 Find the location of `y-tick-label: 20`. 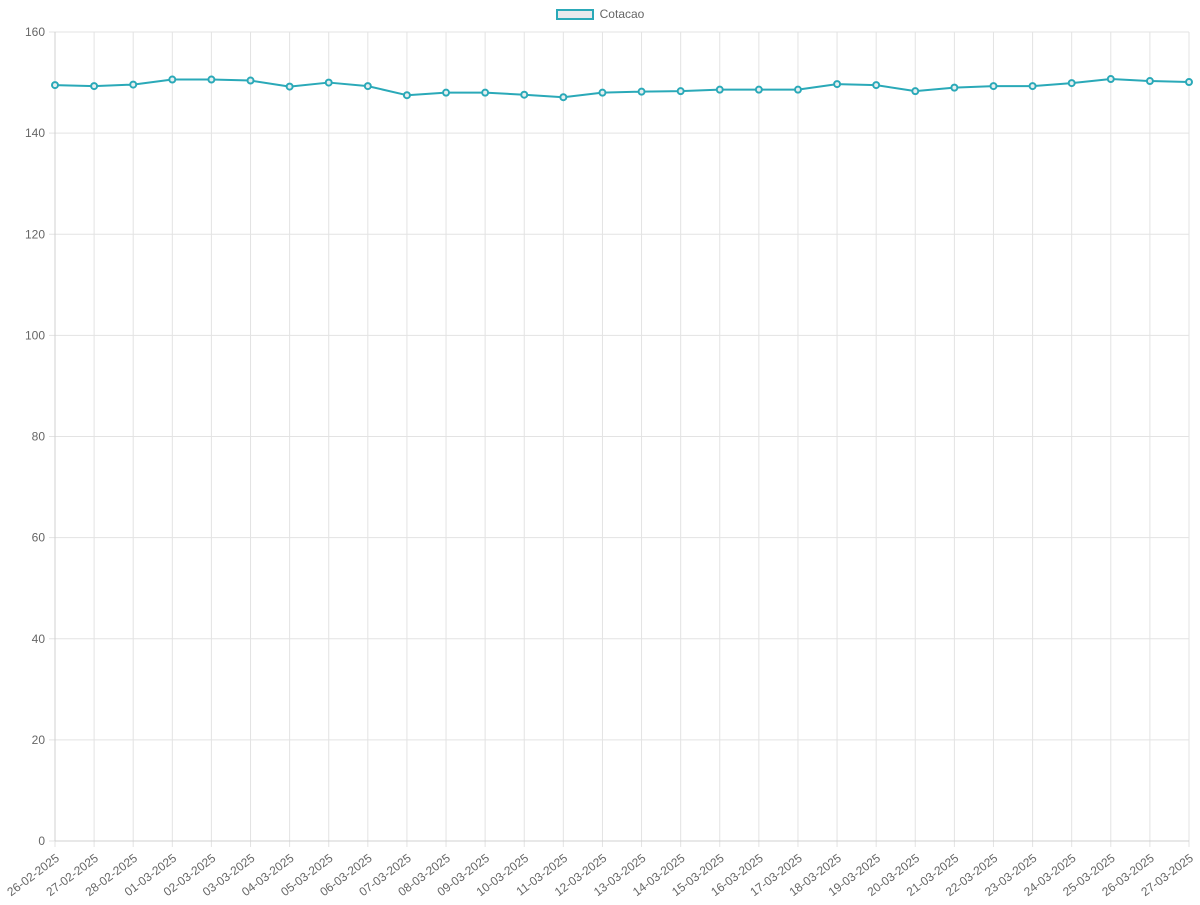

y-tick-label: 20 is located at coordinates (39, 740).